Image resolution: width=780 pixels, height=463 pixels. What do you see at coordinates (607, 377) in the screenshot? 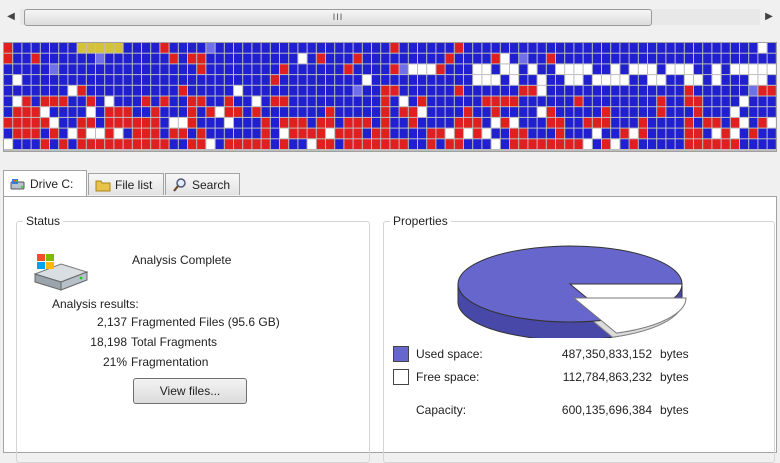
I see `free-space-value: 112,784,863,232` at bounding box center [607, 377].